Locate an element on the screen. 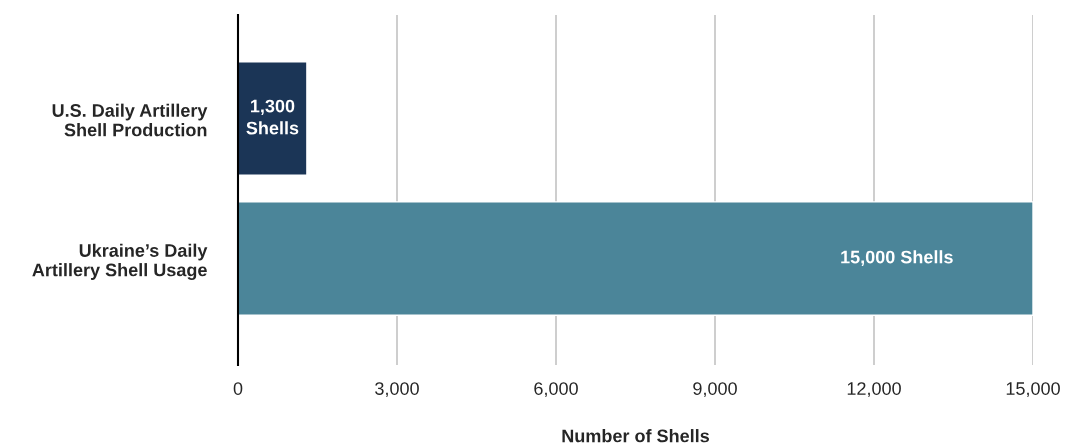 The width and height of the screenshot is (1065, 448). data-label: 15,000 Shells is located at coordinates (897, 258).